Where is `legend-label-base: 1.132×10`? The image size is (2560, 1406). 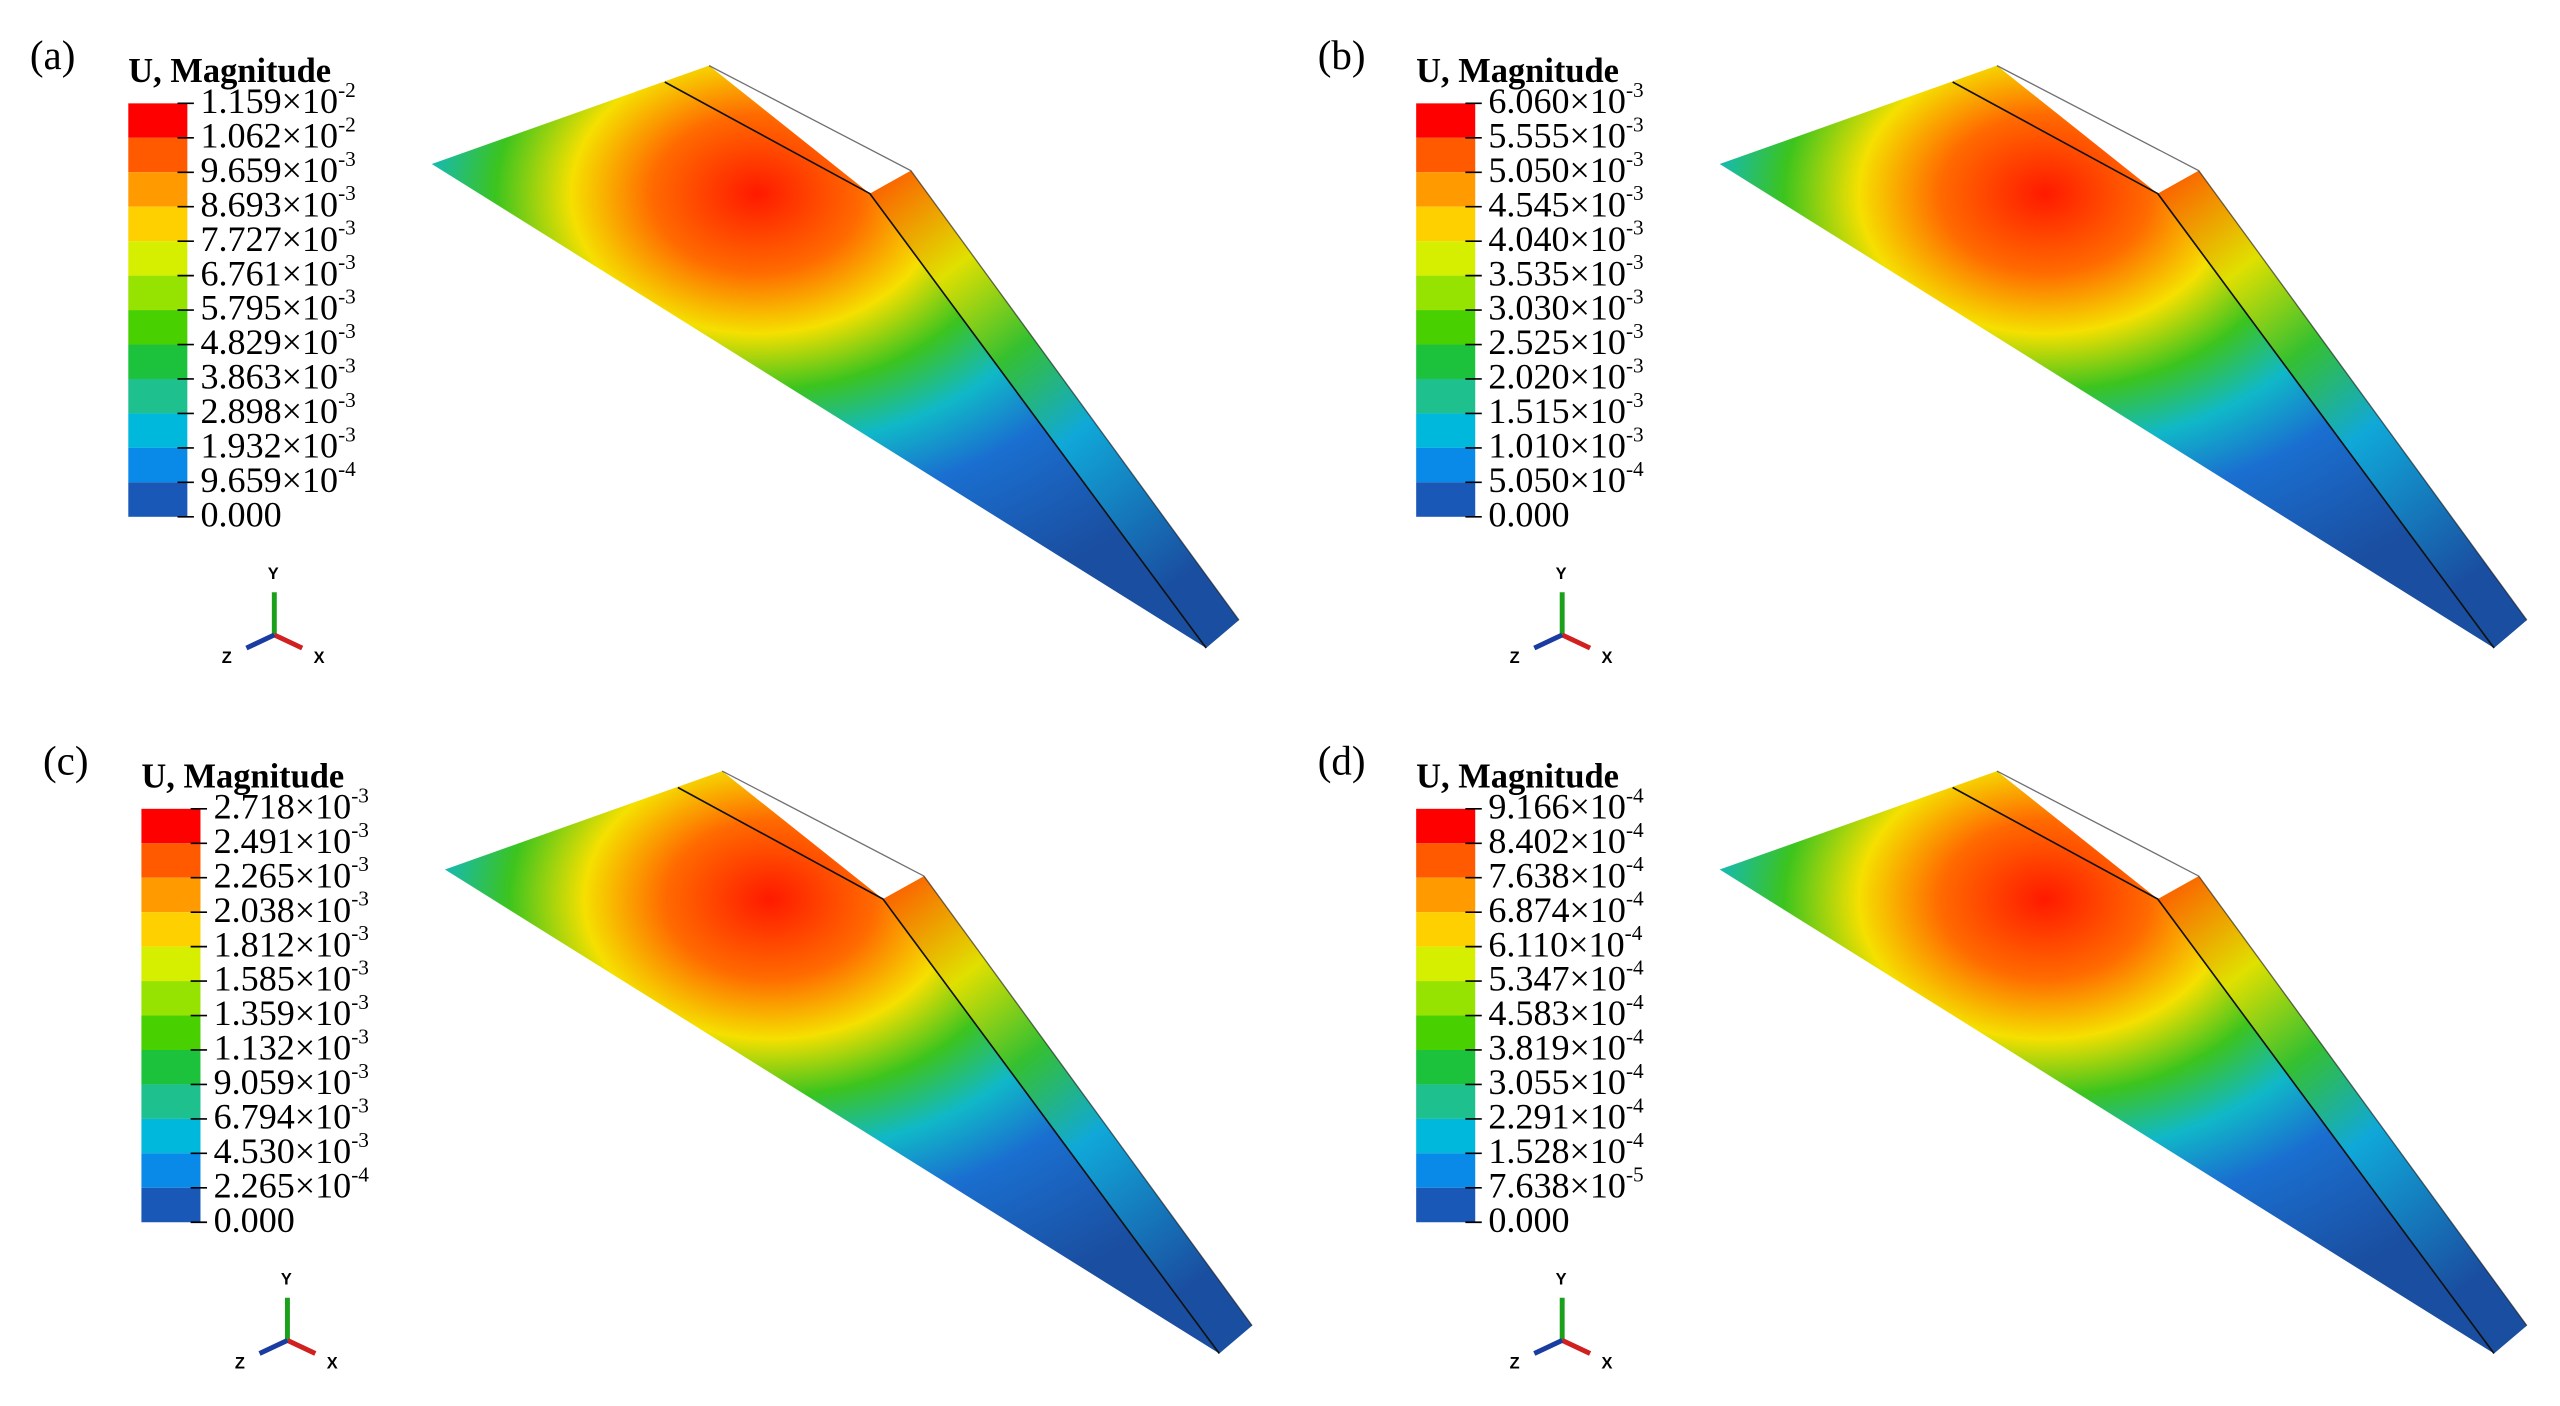 legend-label-base: 1.132×10 is located at coordinates (283, 1048).